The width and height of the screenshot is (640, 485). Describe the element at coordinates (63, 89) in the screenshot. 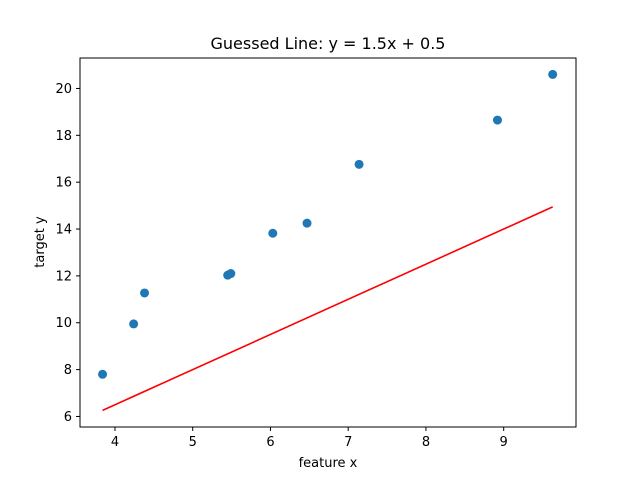

I see `y-tick-label: 20` at that location.